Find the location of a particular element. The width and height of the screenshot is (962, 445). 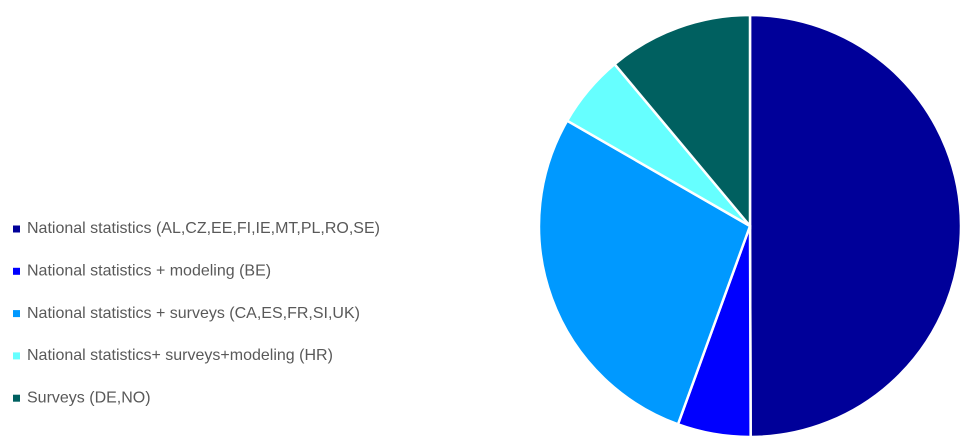

legend-label: Surveys (DE,NO) is located at coordinates (89, 397).